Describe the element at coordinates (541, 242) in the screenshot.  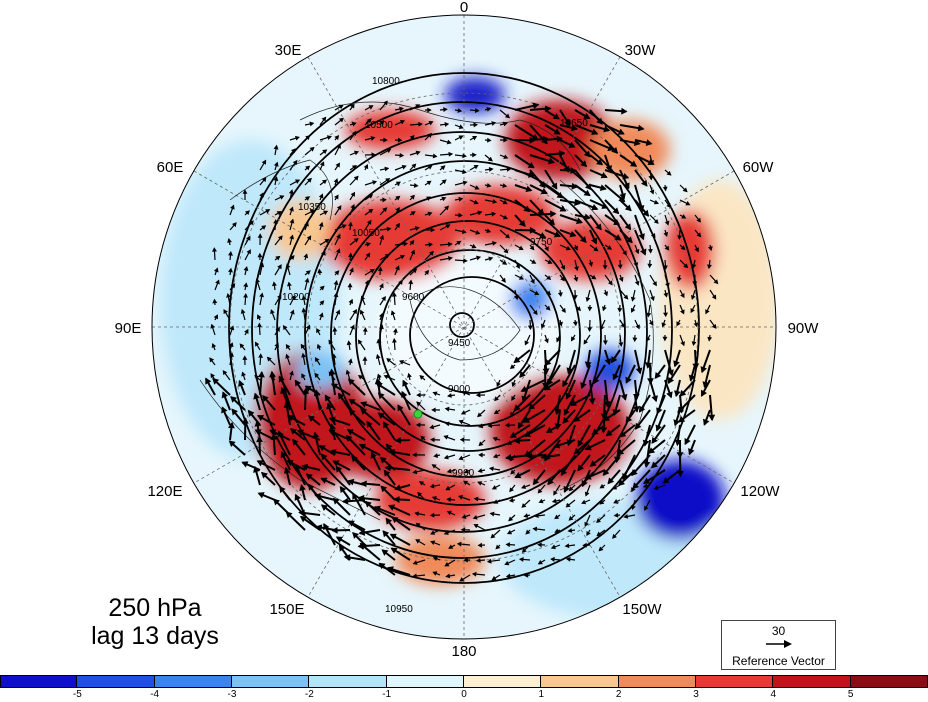
I see `contour-label: 9750` at that location.